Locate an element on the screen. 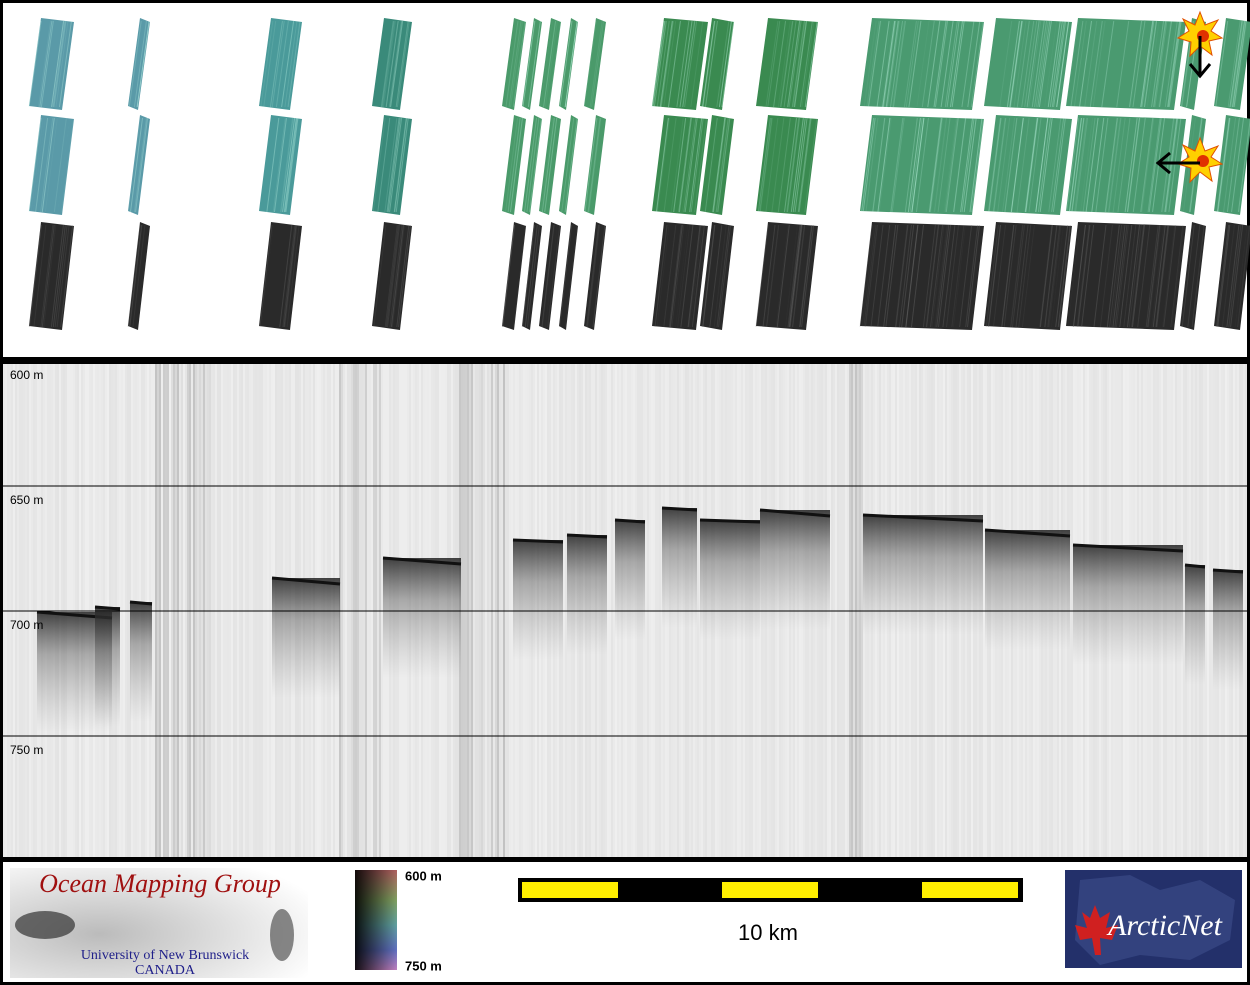  depth-label: 750 m is located at coordinates (26, 750).